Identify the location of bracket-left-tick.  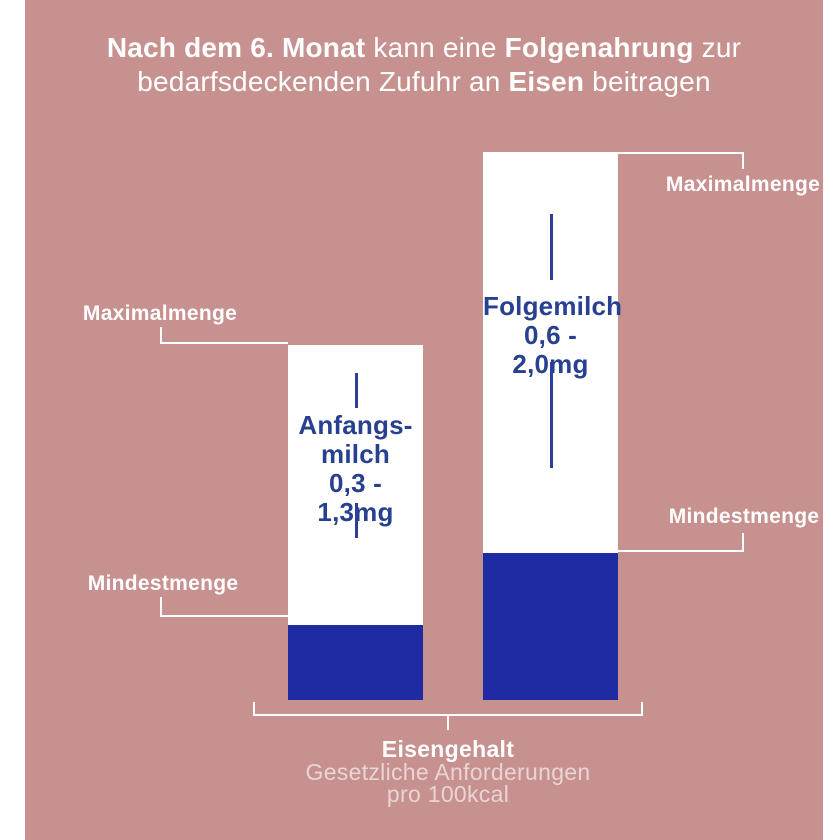
(254, 709).